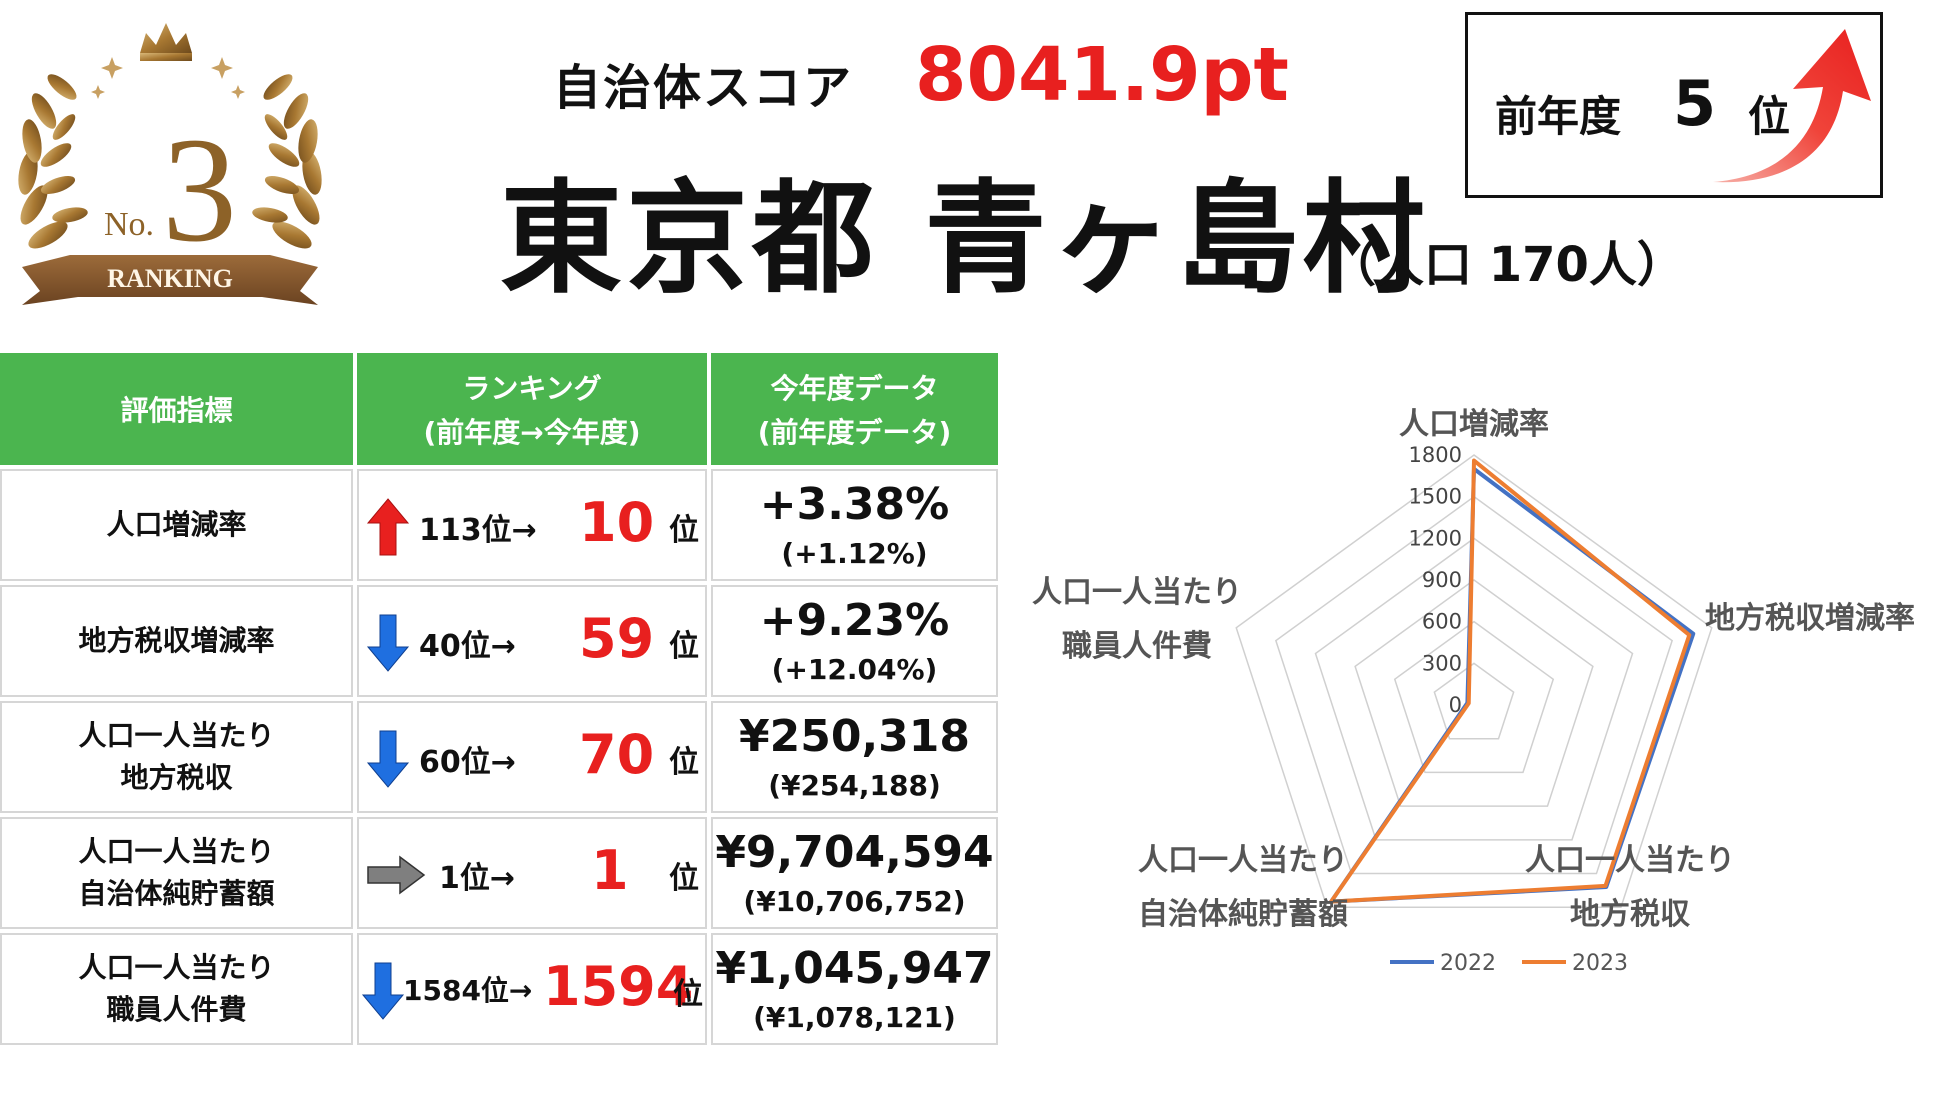 Image resolution: width=1950 pixels, height=1096 pixels. Describe the element at coordinates (854, 1017) in the screenshot. I see `previous-value: (¥1,078,121)` at that location.